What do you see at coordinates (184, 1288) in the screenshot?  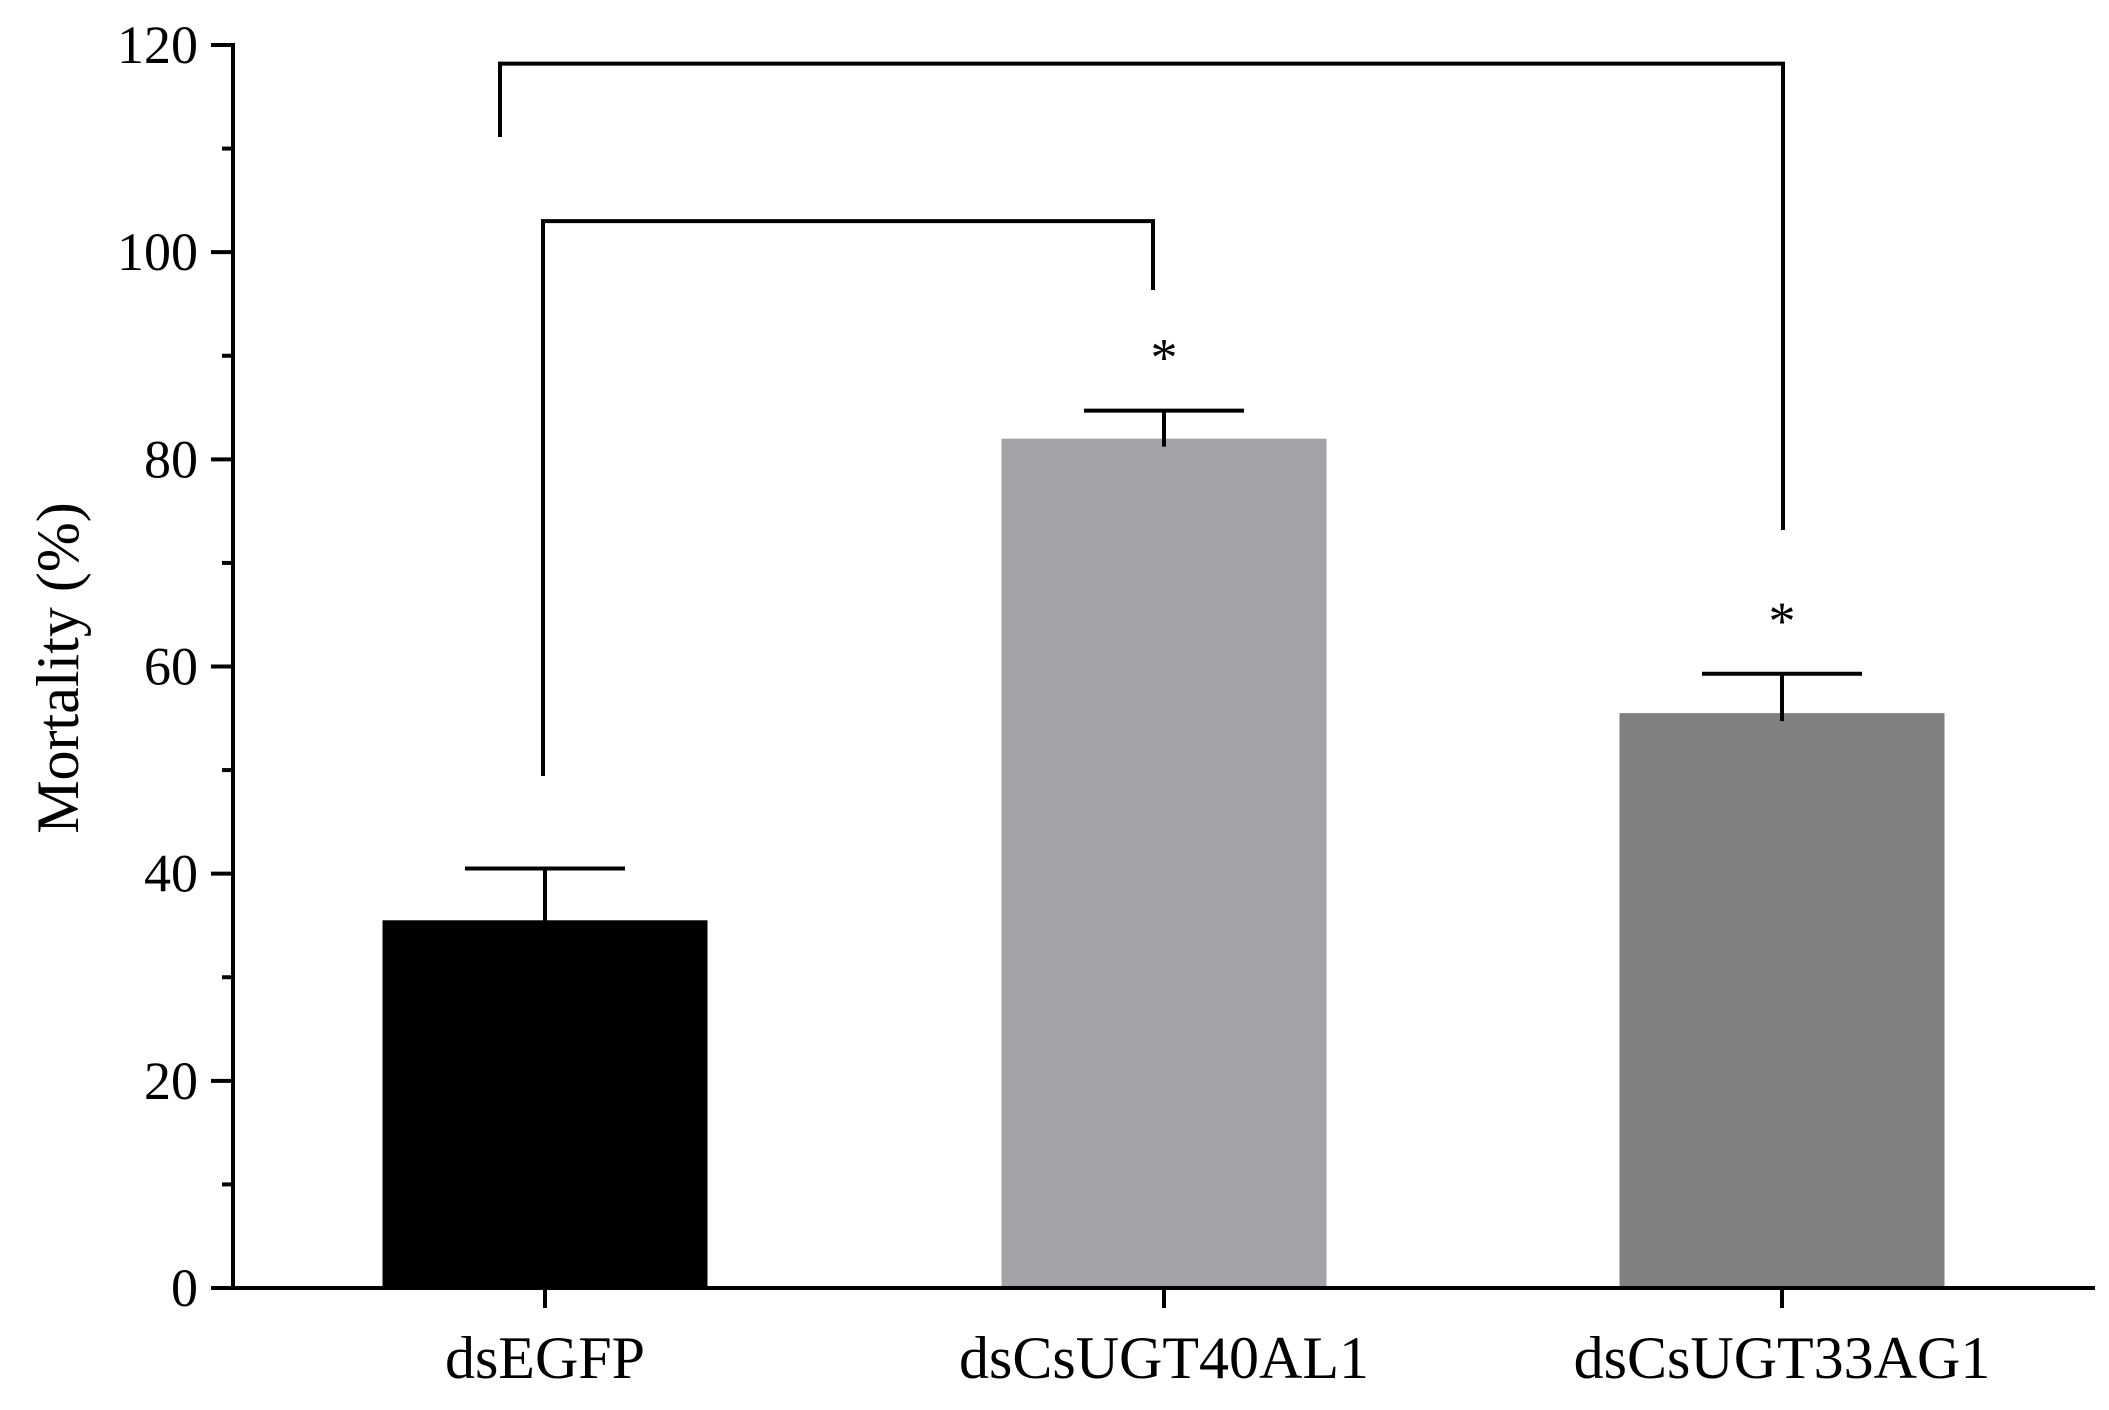 I see `y-tick-label-0: 0` at bounding box center [184, 1288].